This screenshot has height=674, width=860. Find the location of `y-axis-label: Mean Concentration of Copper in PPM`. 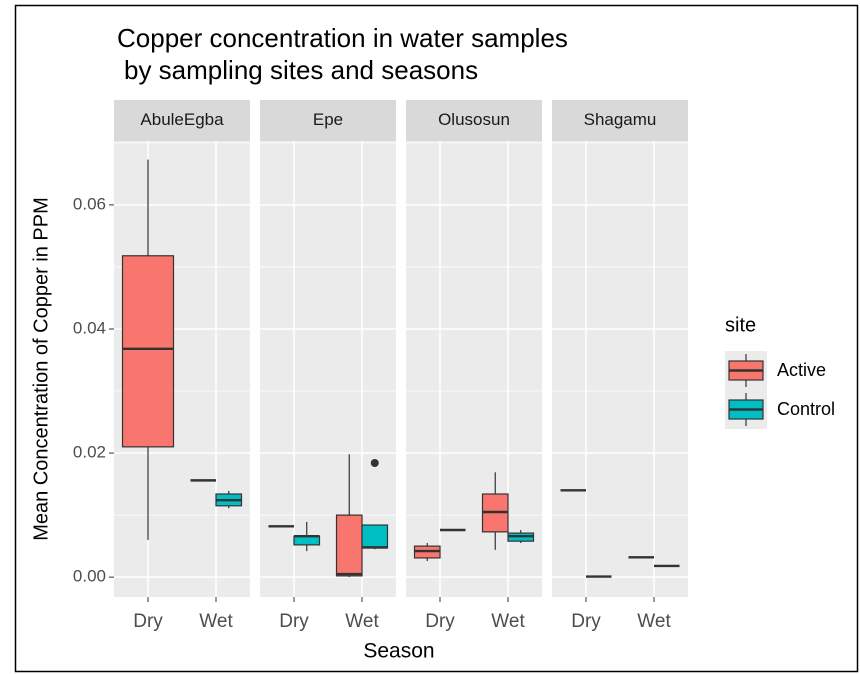

y-axis-label: Mean Concentration of Copper in PPM is located at coordinates (41, 369).